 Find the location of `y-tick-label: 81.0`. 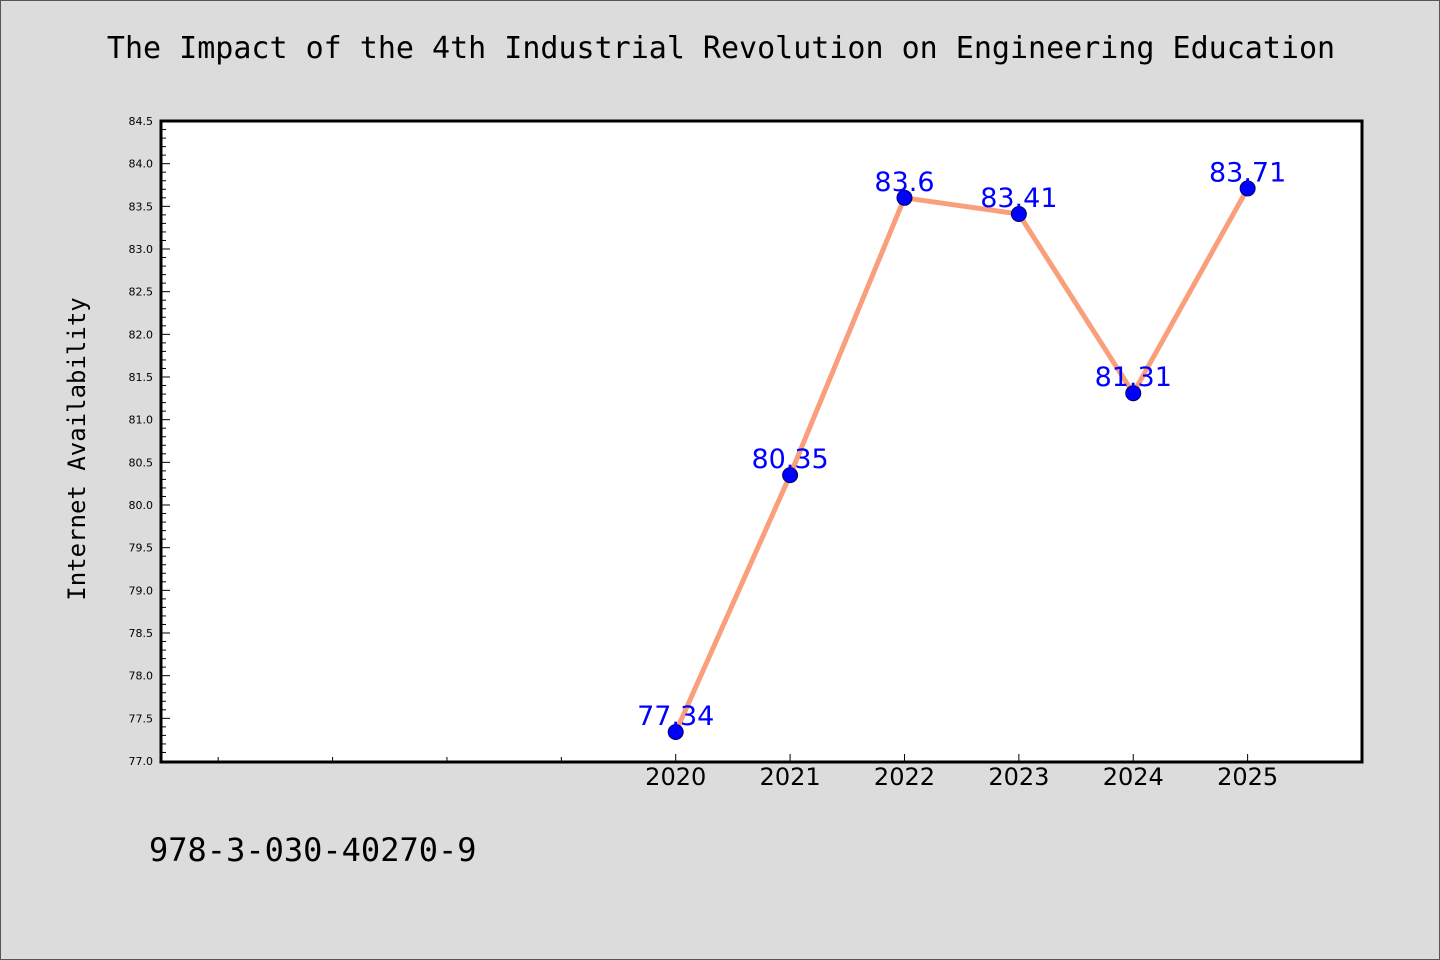

y-tick-label: 81.0 is located at coordinates (141, 420).